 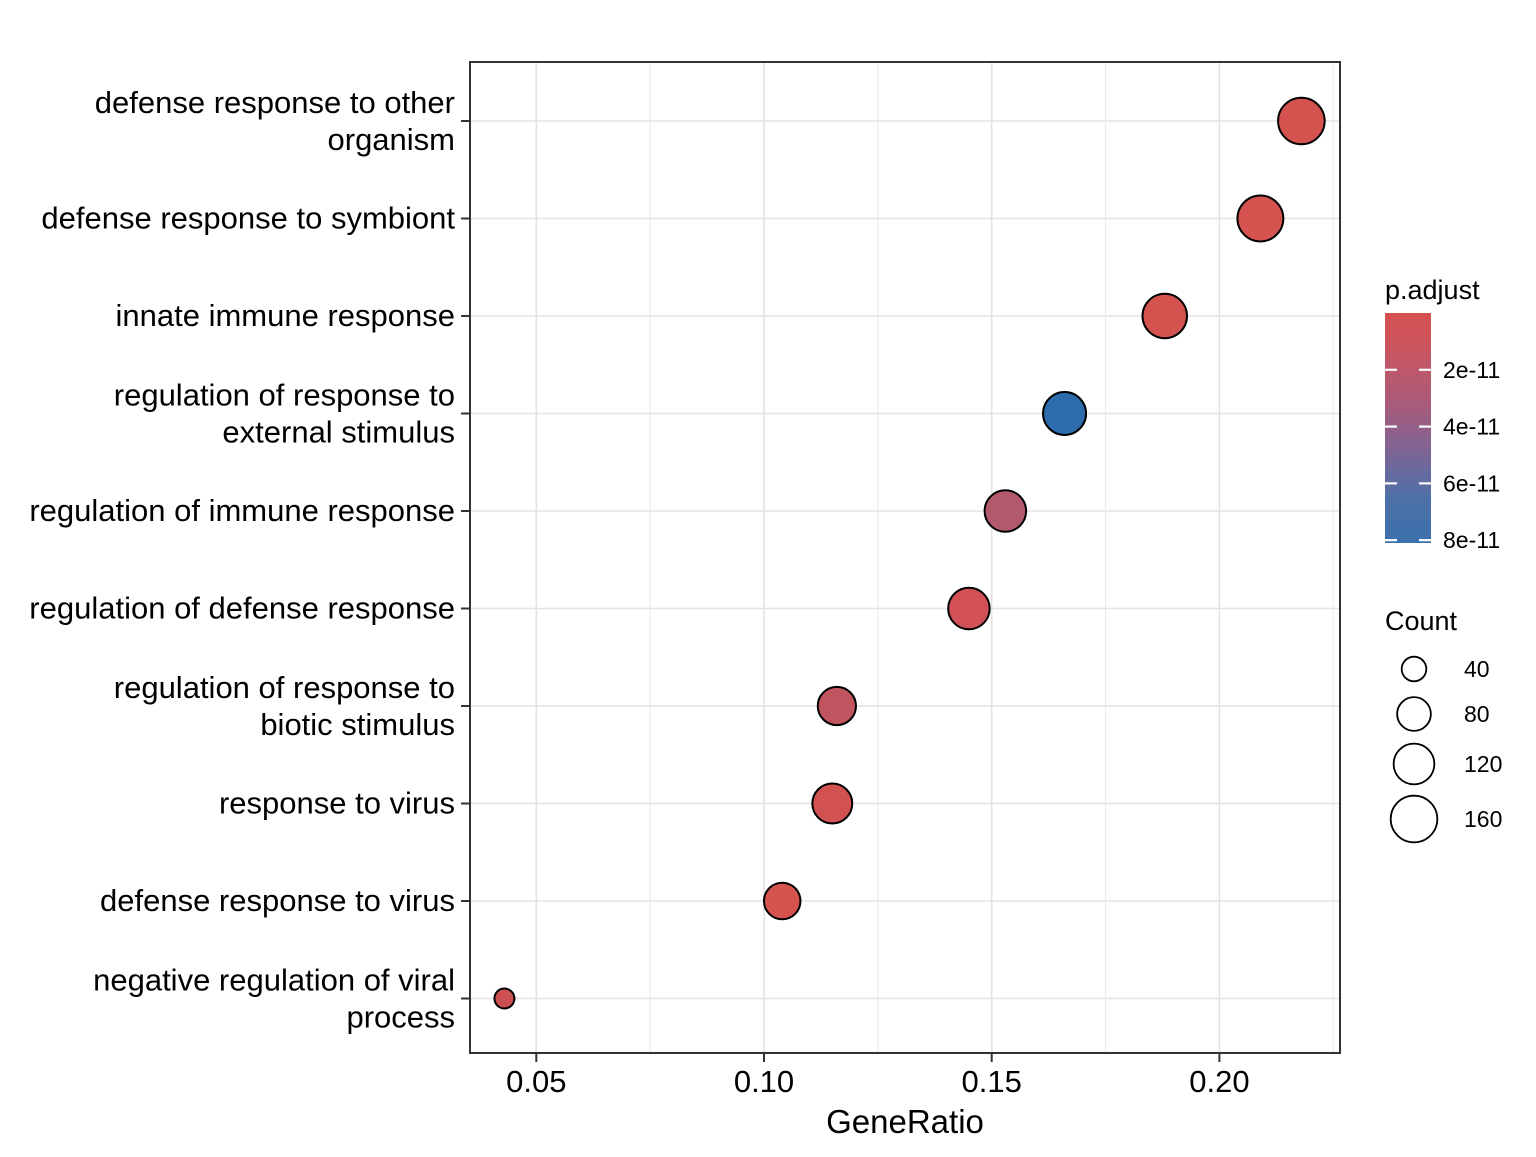 What do you see at coordinates (275, 121) in the screenshot?
I see `y-axis-label: defense response to other organism` at bounding box center [275, 121].